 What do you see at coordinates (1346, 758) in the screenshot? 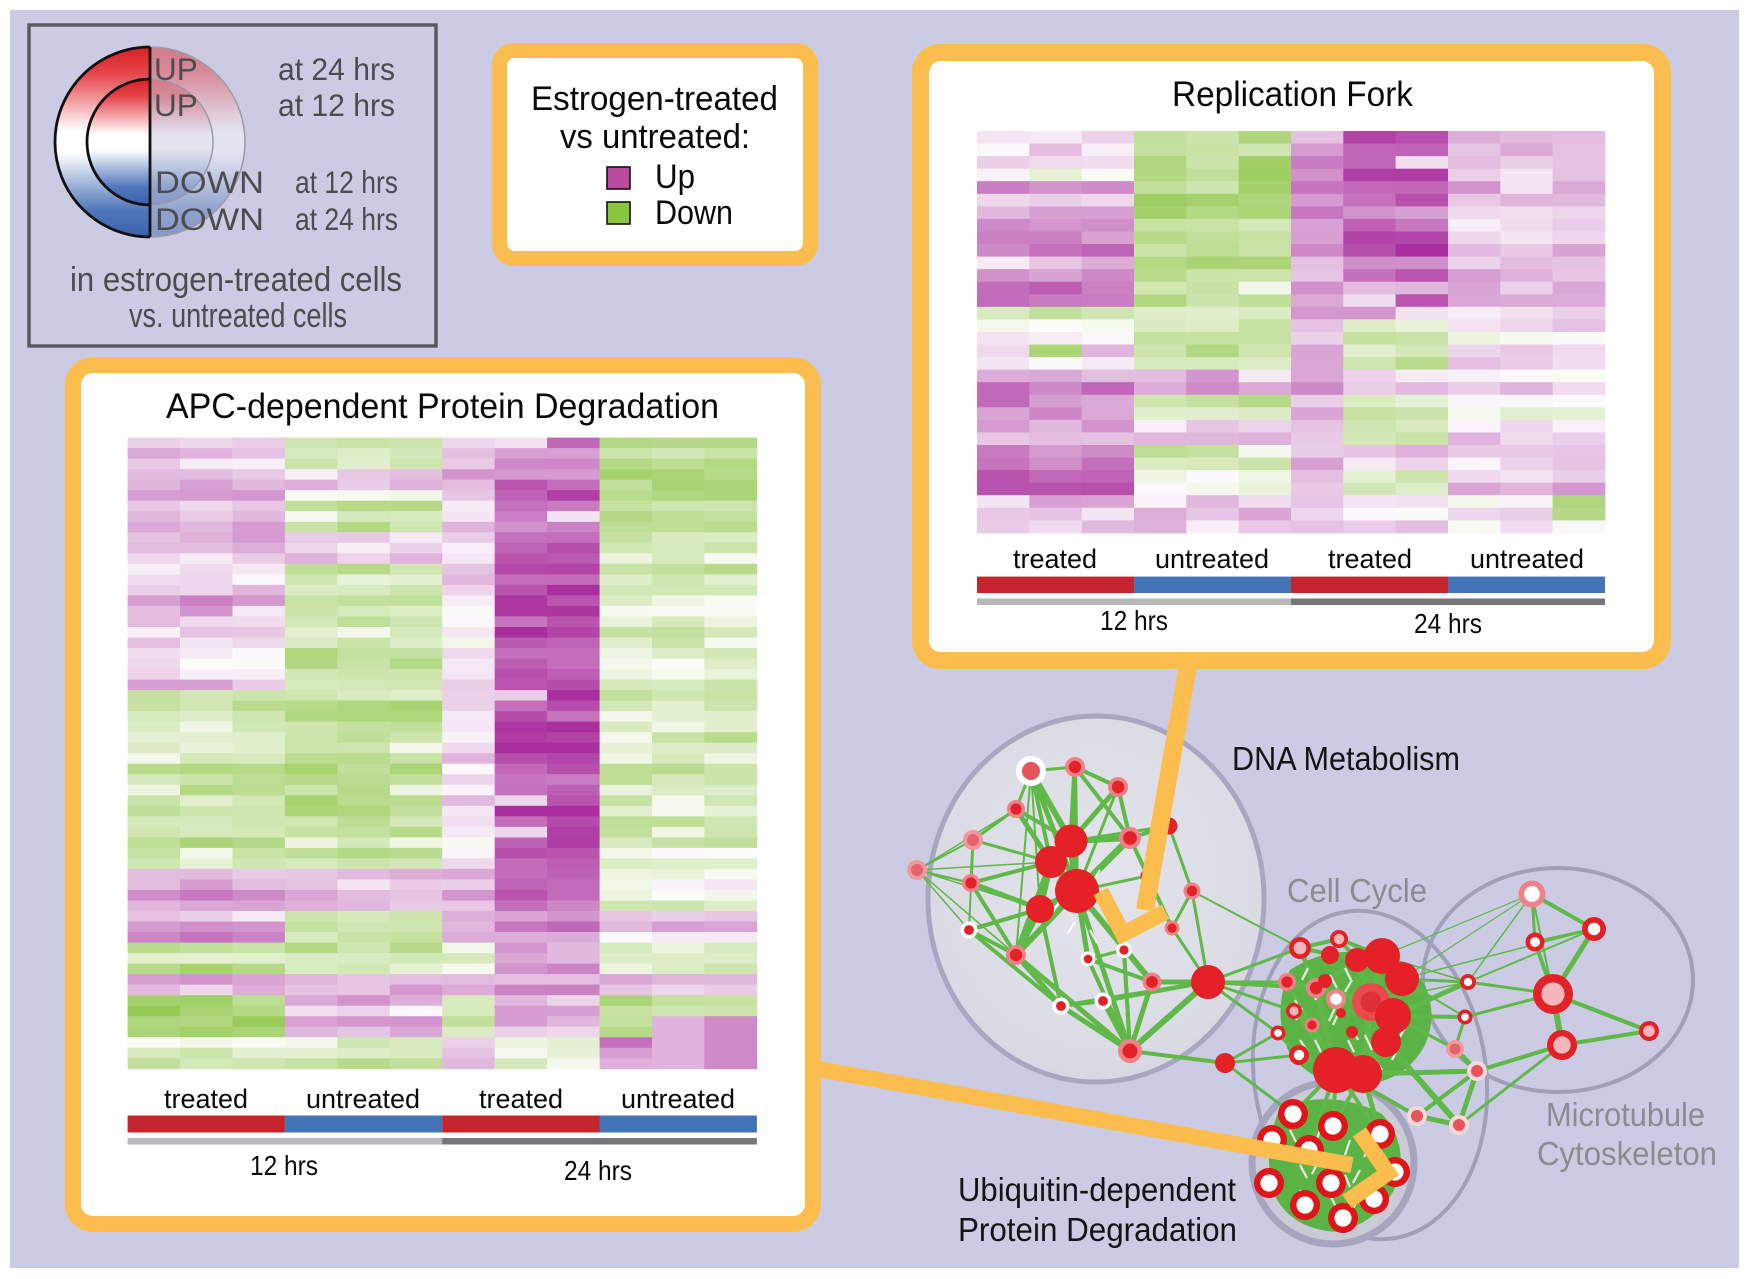
I see `svg-text: DNA Metabolism` at bounding box center [1346, 758].